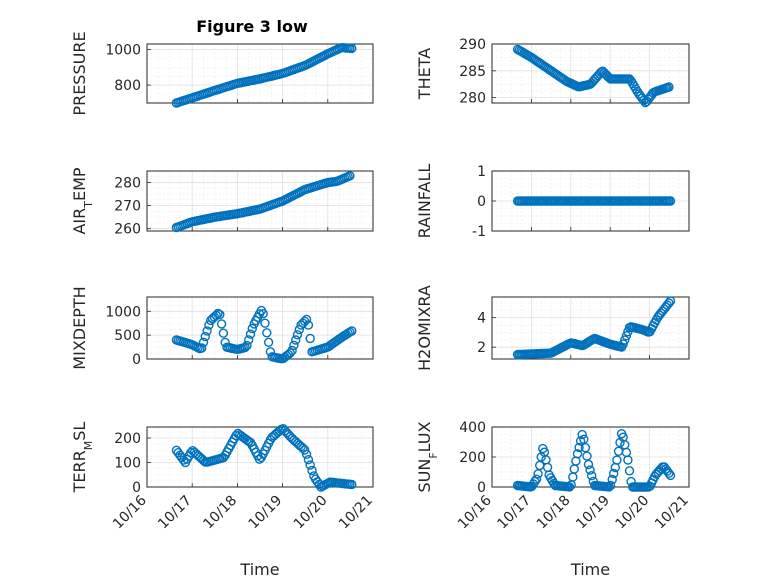  I want to click on y-tick-label: 2, so click(481, 348).